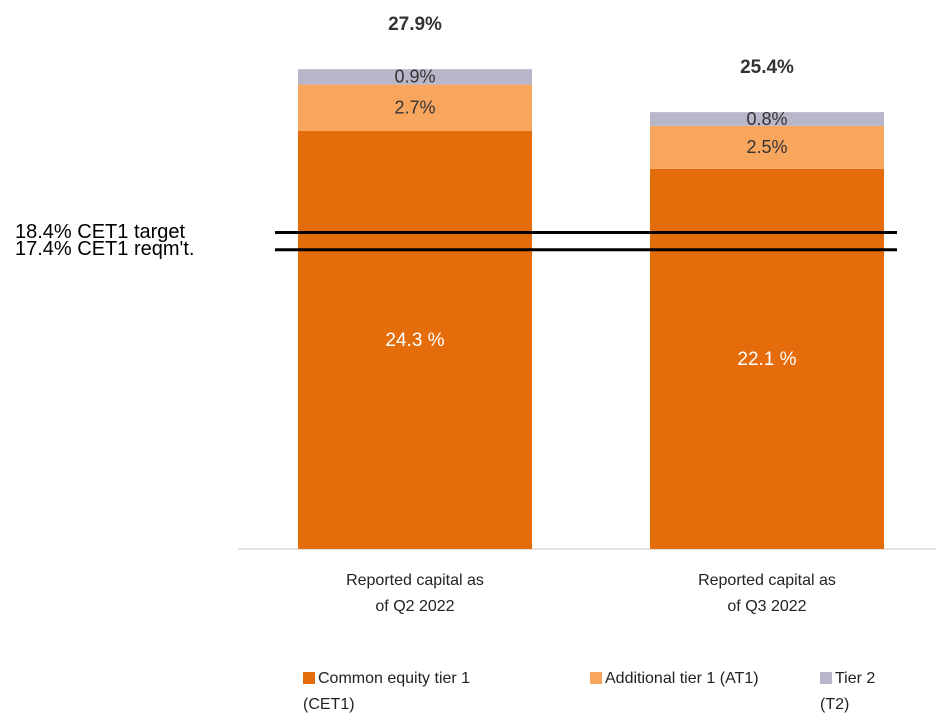 This screenshot has width=936, height=722. What do you see at coordinates (415, 593) in the screenshot?
I see `x-tick-label: Reported capital as of Q2 2022` at bounding box center [415, 593].